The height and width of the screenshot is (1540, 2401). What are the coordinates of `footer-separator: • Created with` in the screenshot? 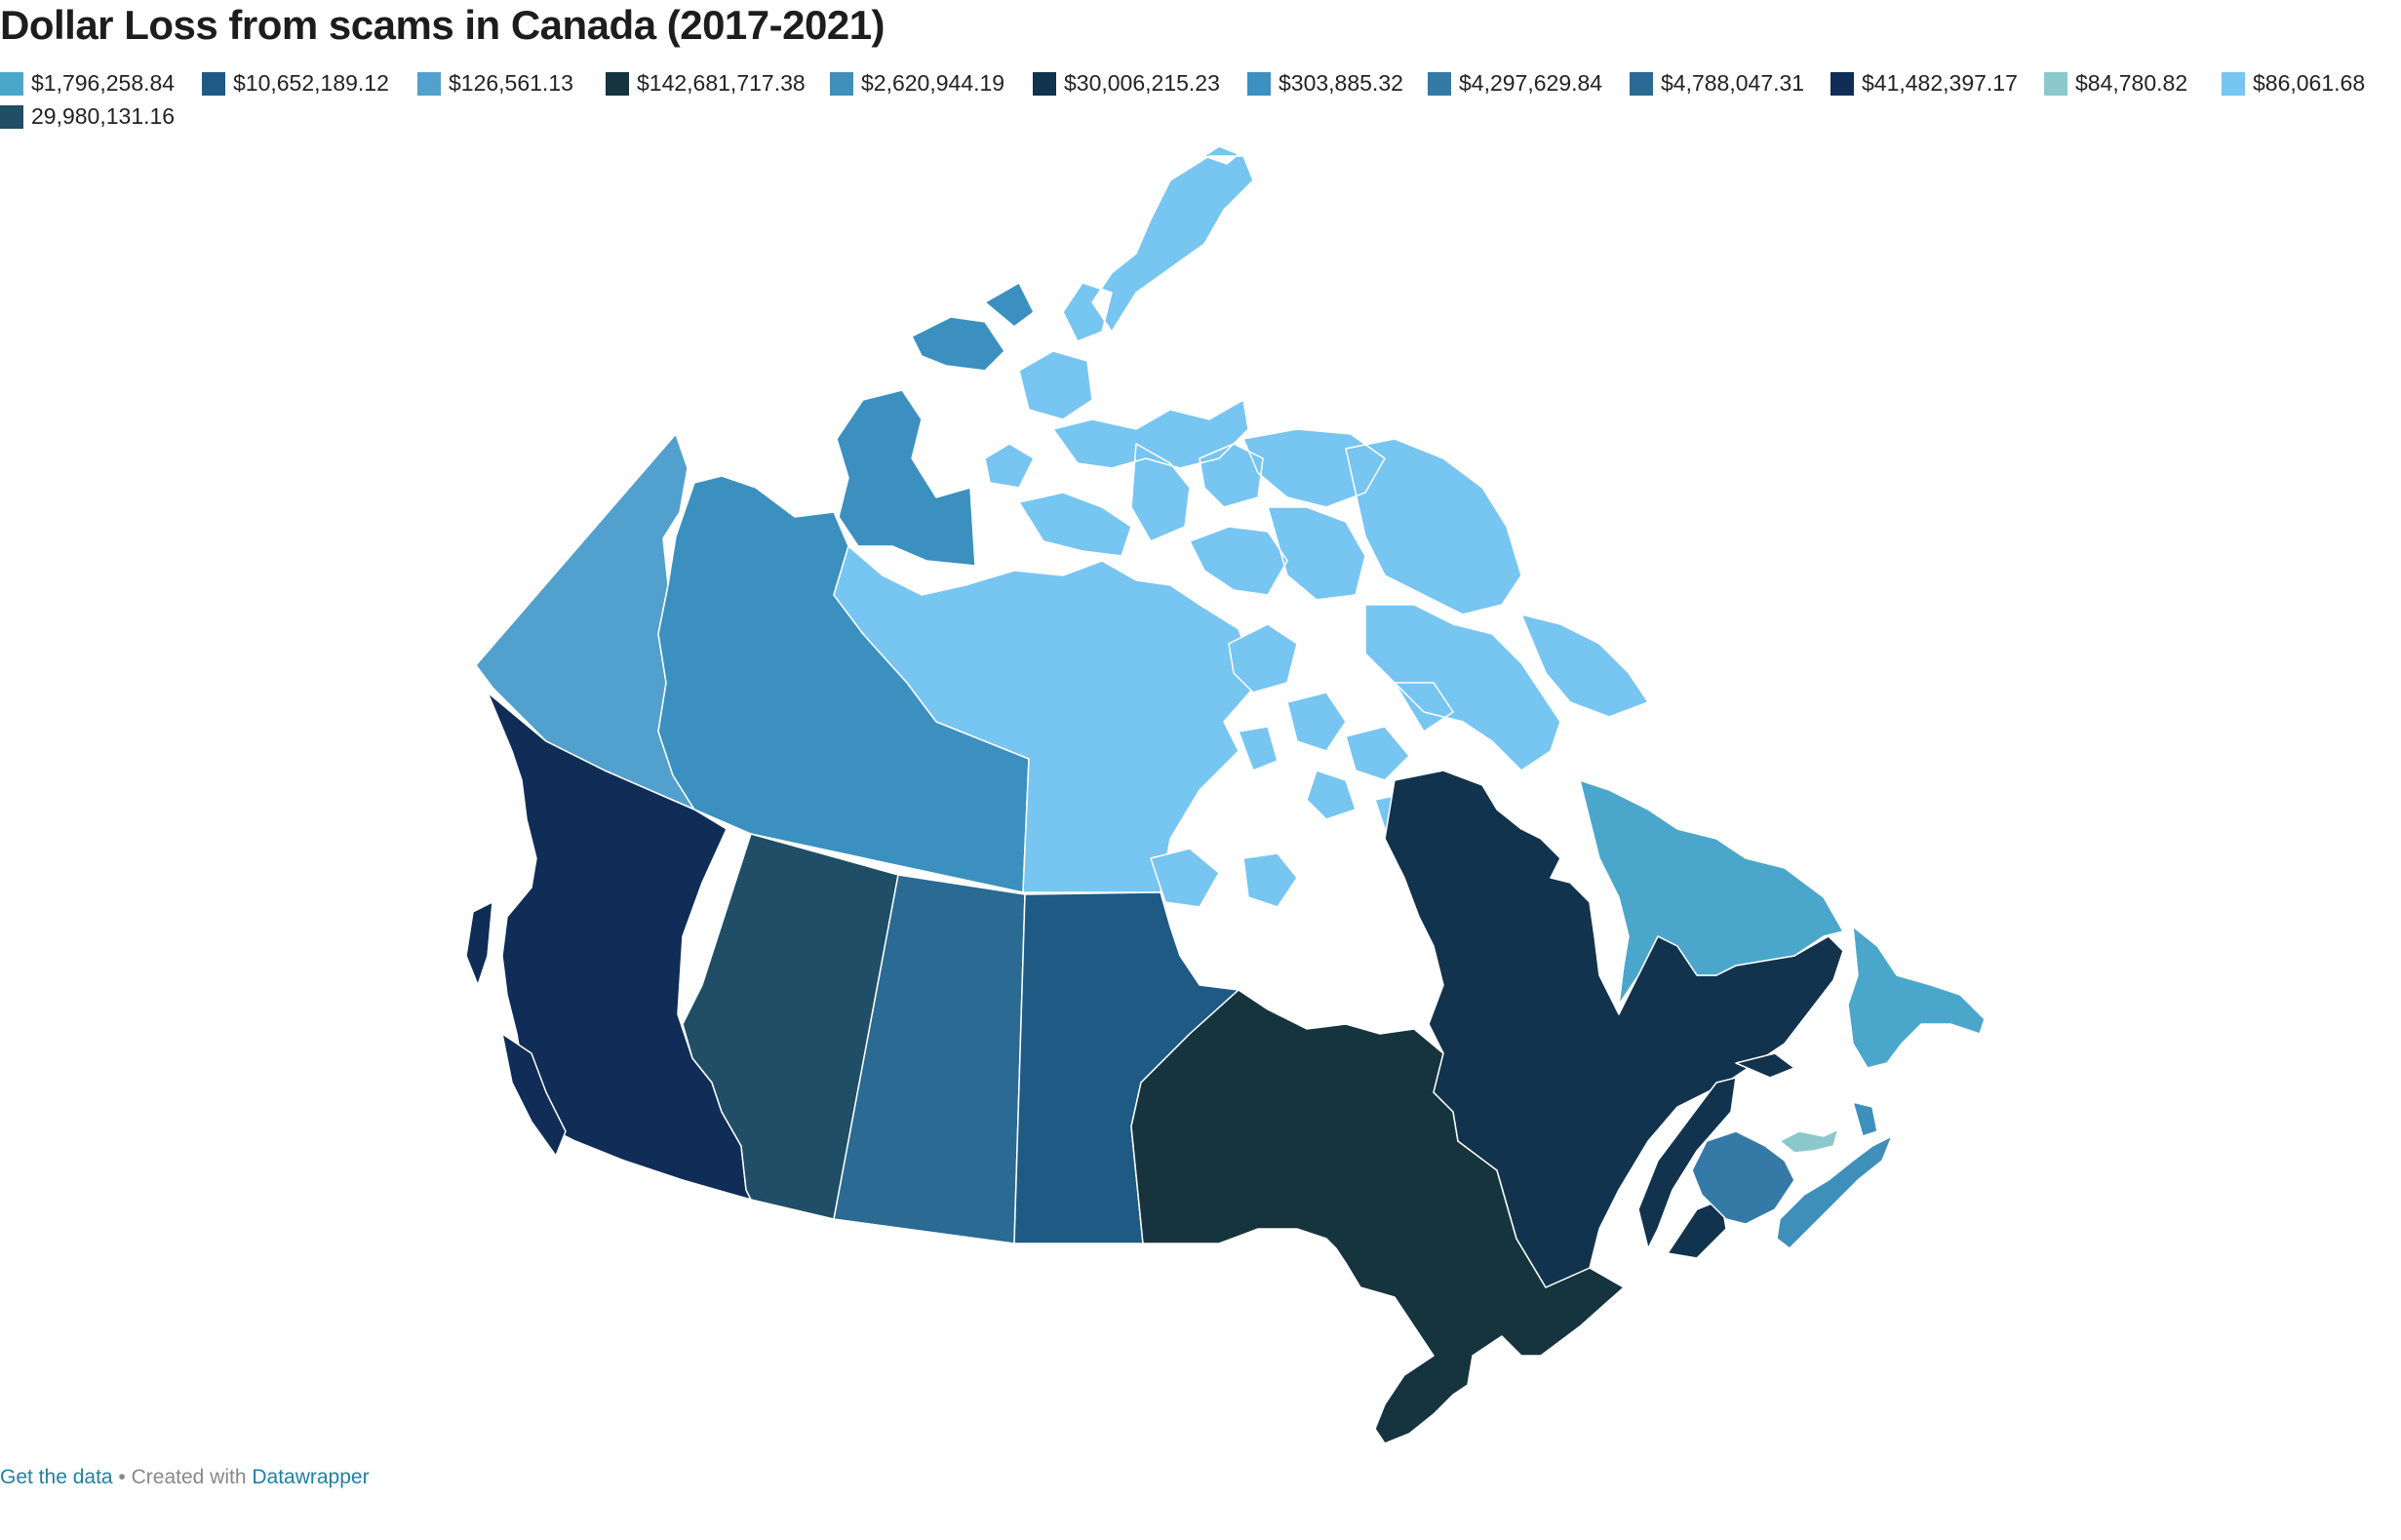 It's located at (182, 1477).